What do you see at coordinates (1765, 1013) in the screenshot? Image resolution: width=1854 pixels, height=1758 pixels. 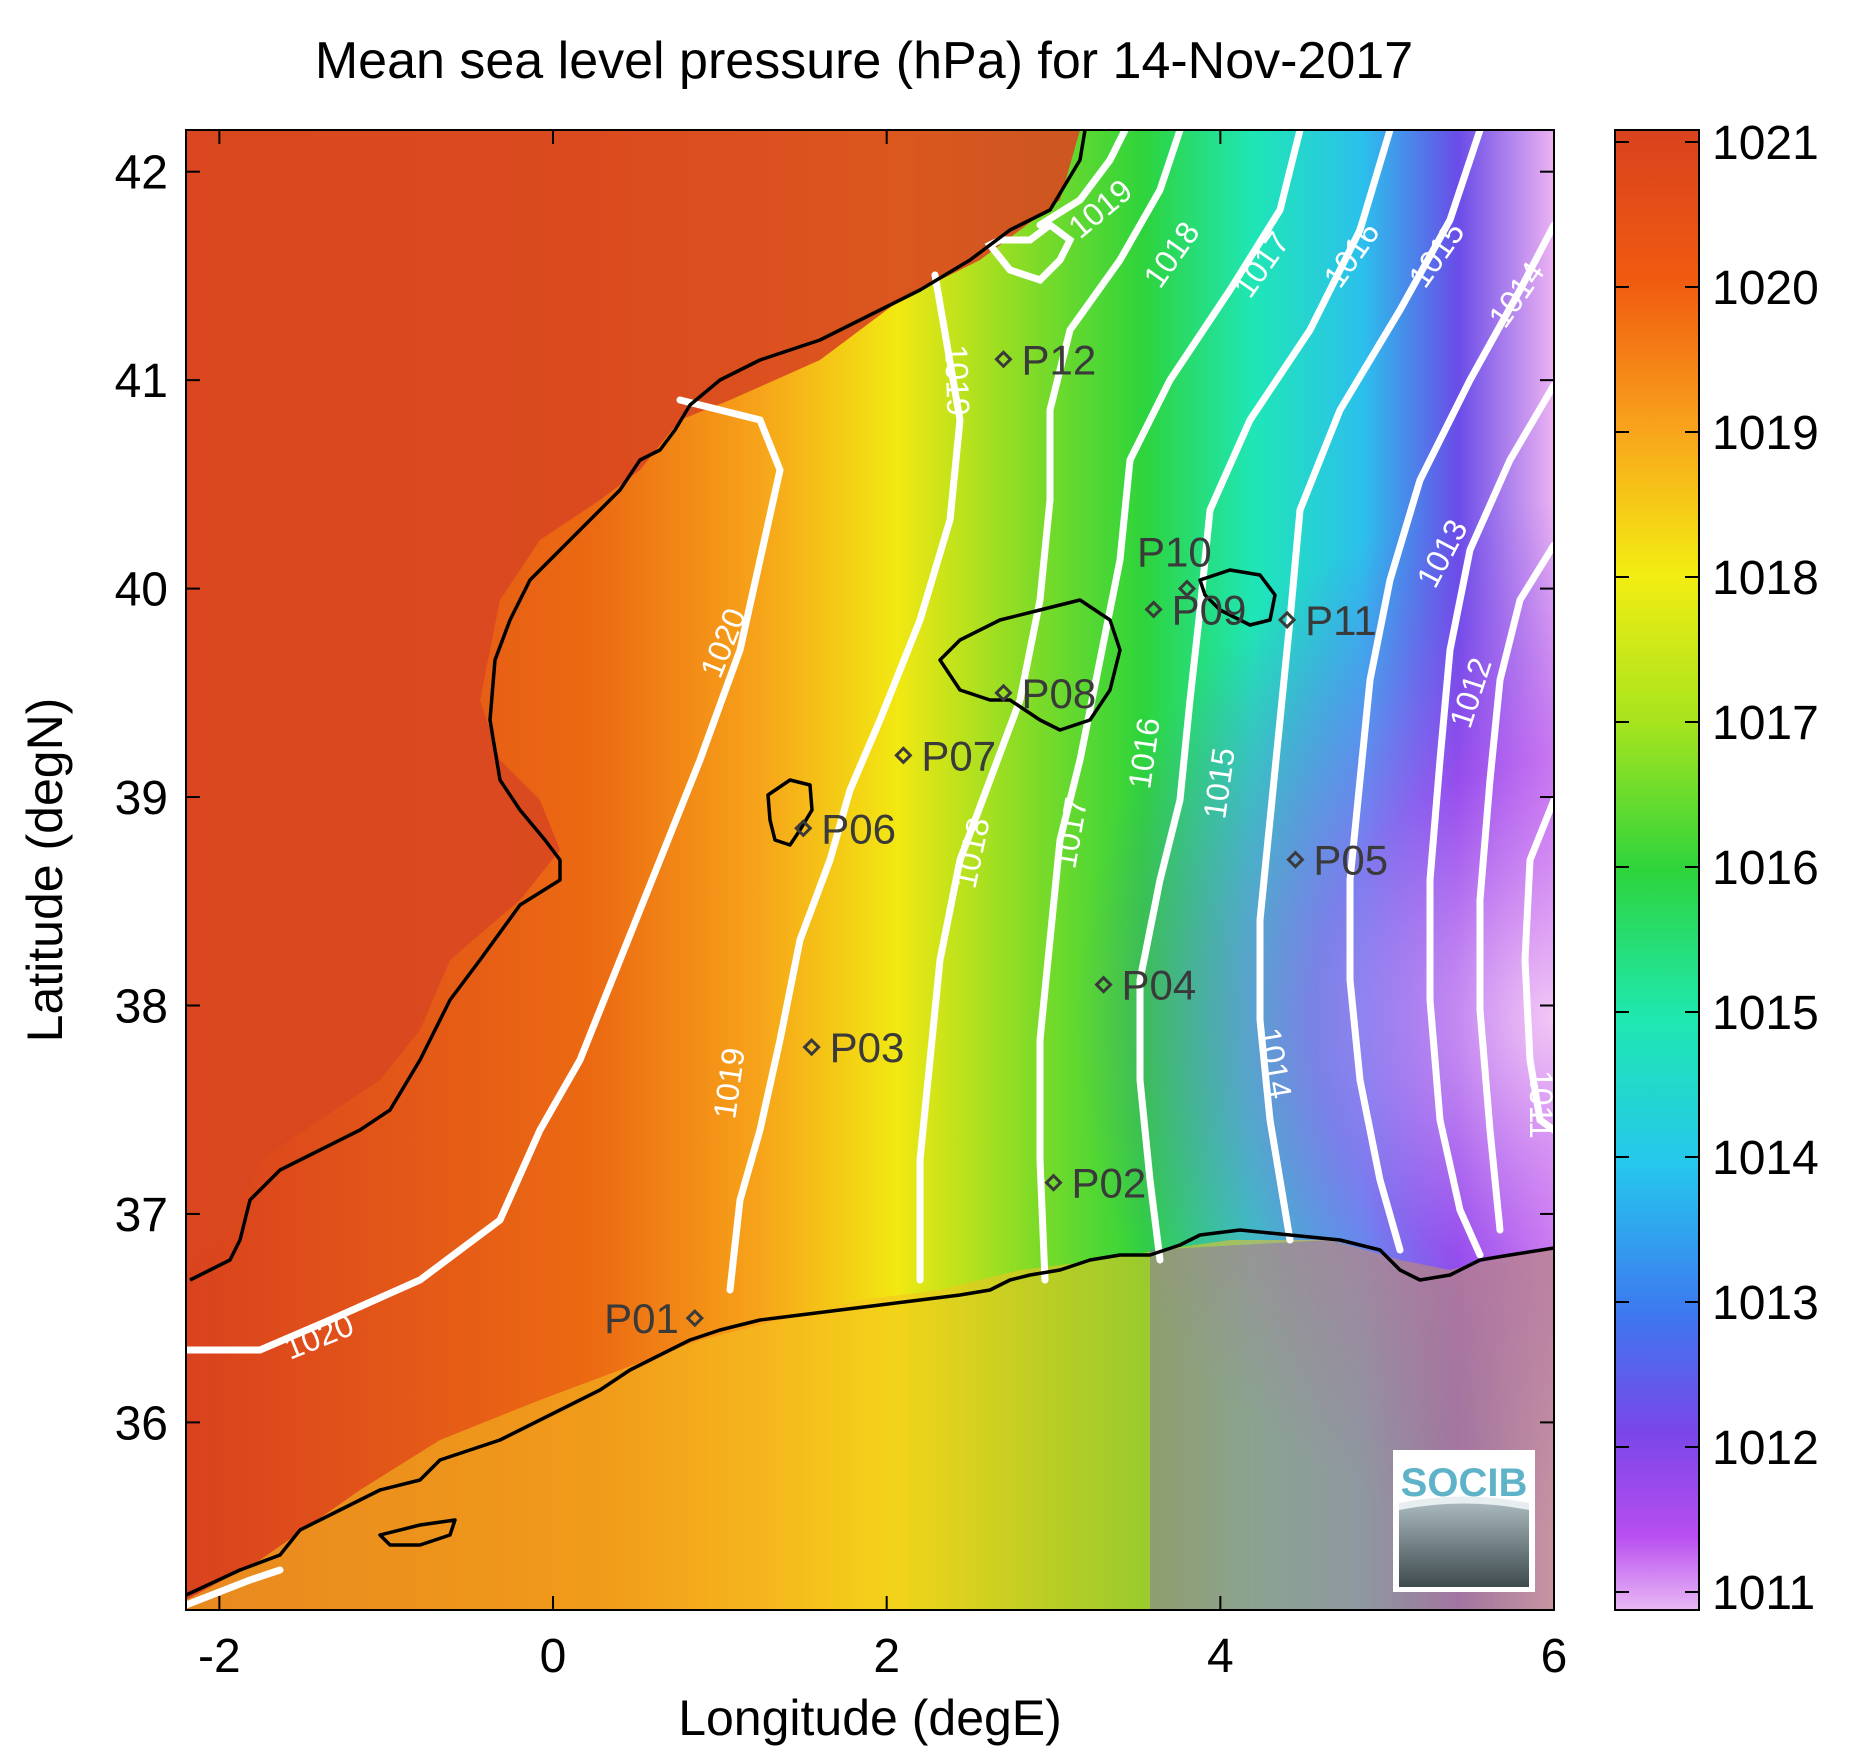 I see `colorbar-tick-label: 1015` at bounding box center [1765, 1013].